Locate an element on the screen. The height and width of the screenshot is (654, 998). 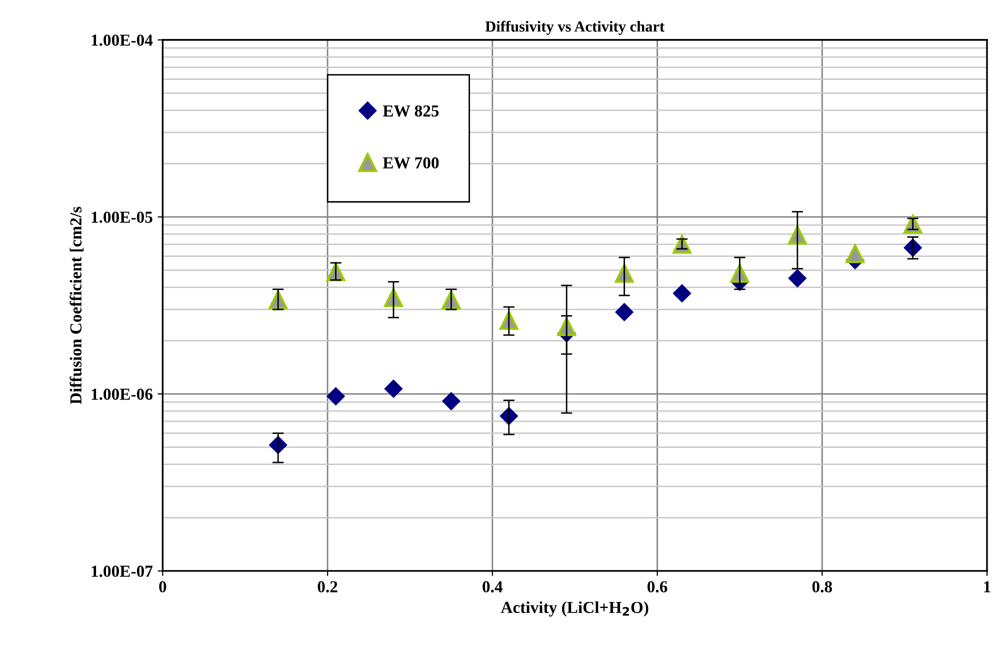
x-tick-label: 0 is located at coordinates (162, 586).